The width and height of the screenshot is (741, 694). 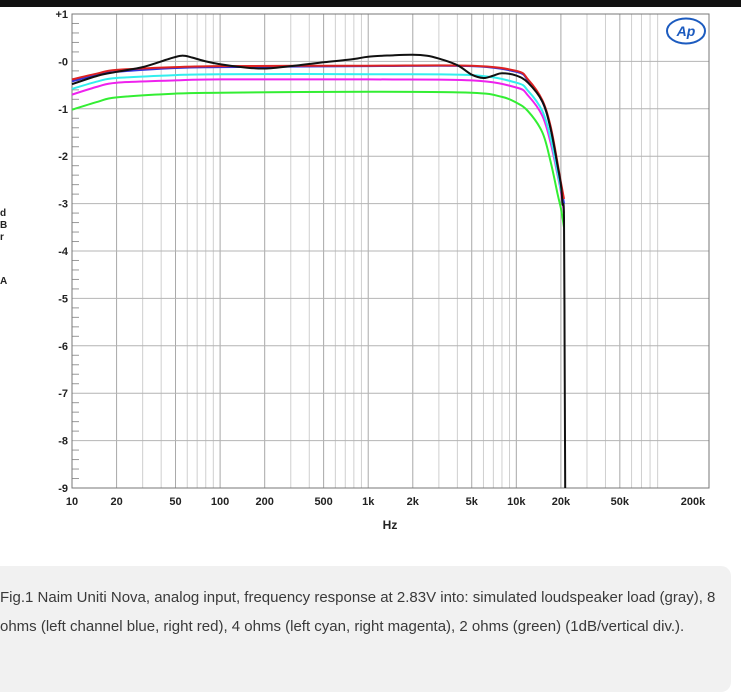 I want to click on y-axis-label-char-1: d, so click(x=3, y=213).